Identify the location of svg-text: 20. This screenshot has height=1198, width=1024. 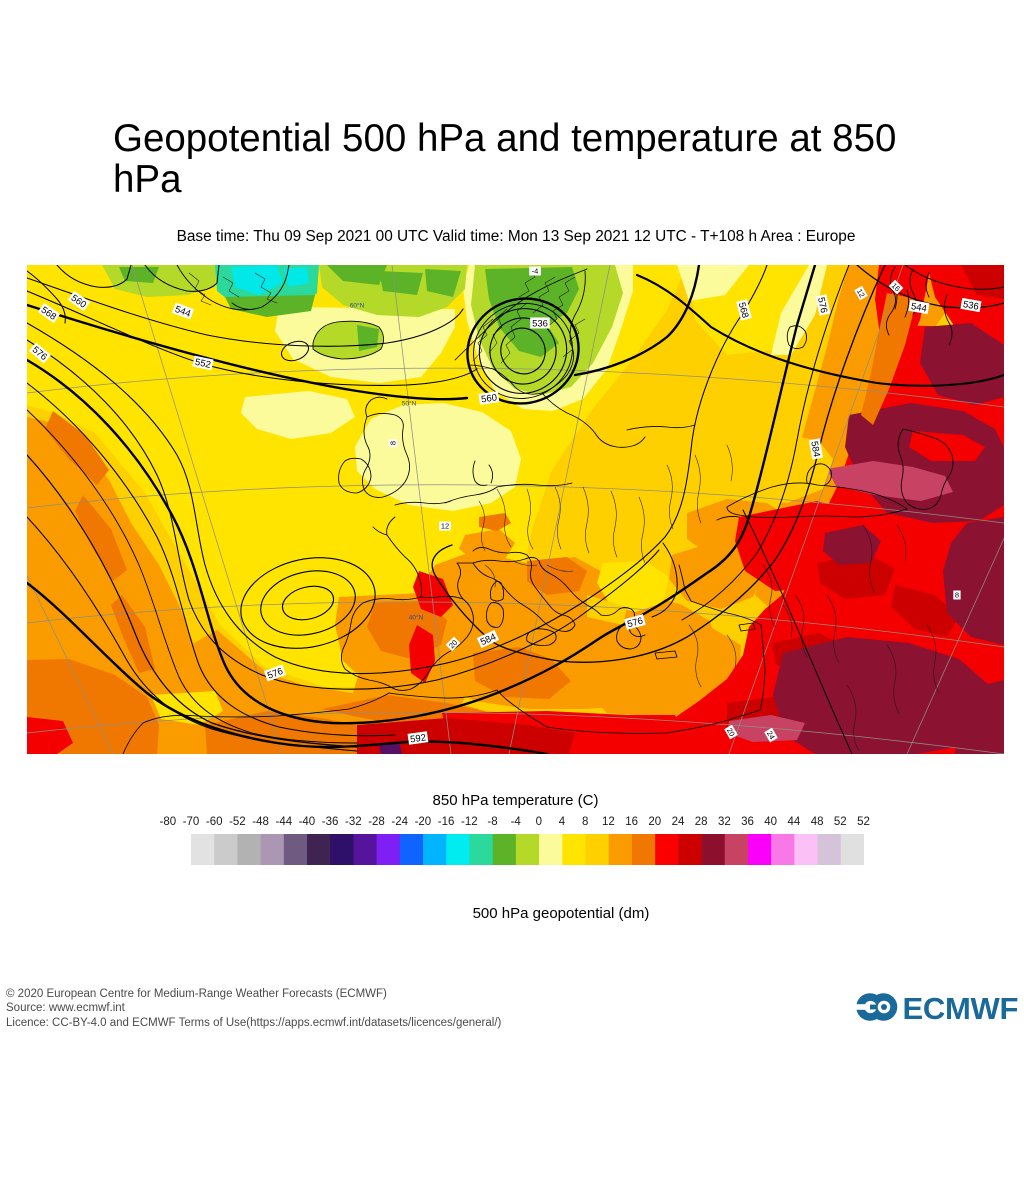
(731, 732).